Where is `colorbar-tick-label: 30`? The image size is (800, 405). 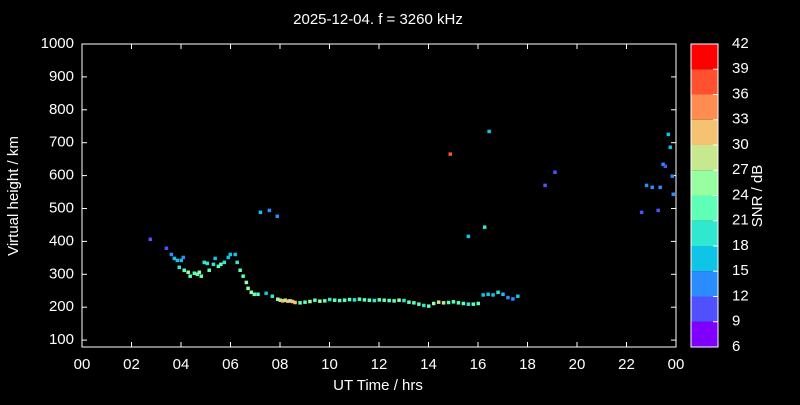 colorbar-tick-label: 30 is located at coordinates (740, 144).